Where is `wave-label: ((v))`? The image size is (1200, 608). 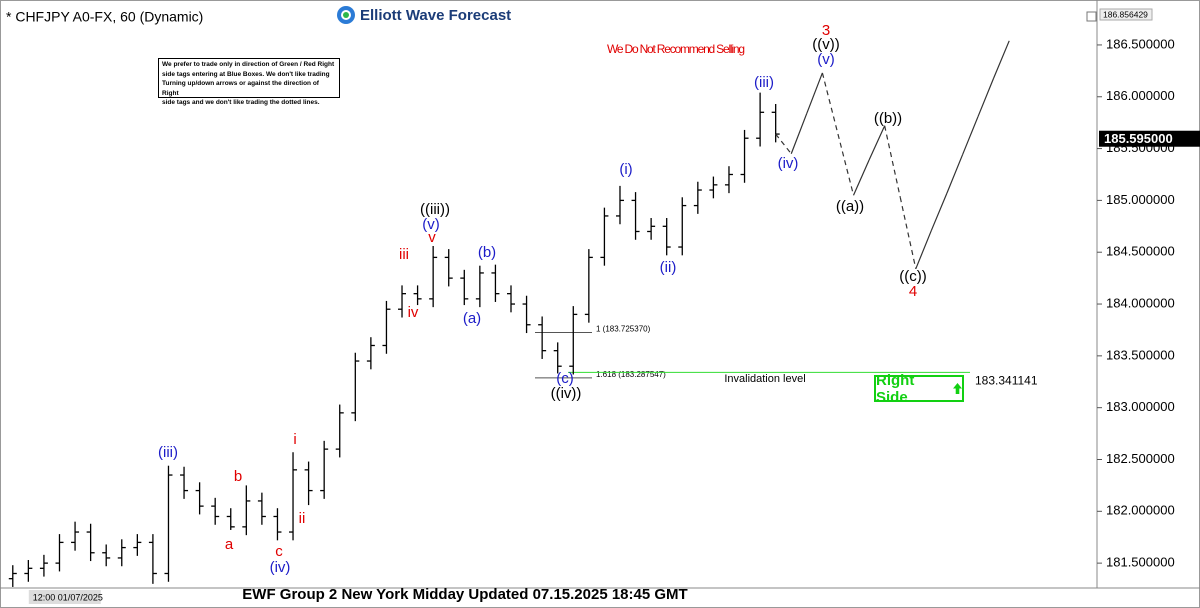
wave-label: ((v)) is located at coordinates (825, 44).